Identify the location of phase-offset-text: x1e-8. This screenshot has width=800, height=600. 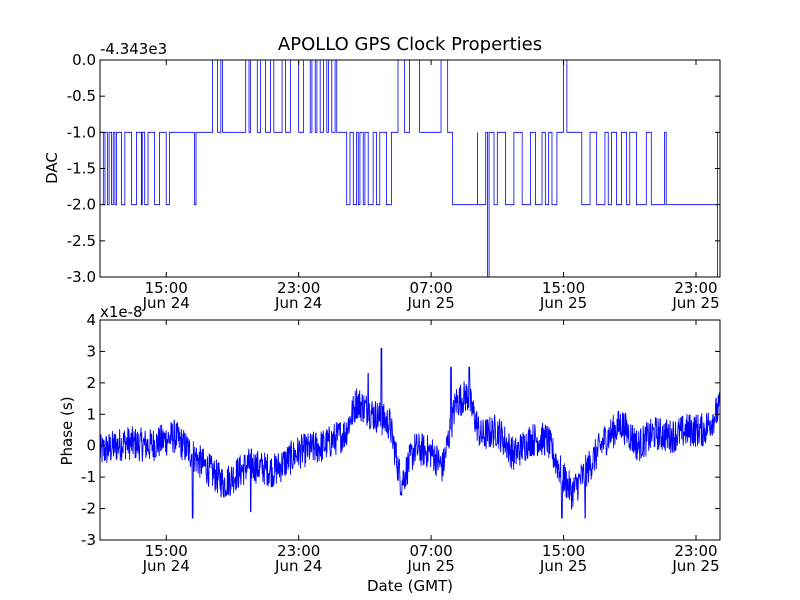
(121, 312).